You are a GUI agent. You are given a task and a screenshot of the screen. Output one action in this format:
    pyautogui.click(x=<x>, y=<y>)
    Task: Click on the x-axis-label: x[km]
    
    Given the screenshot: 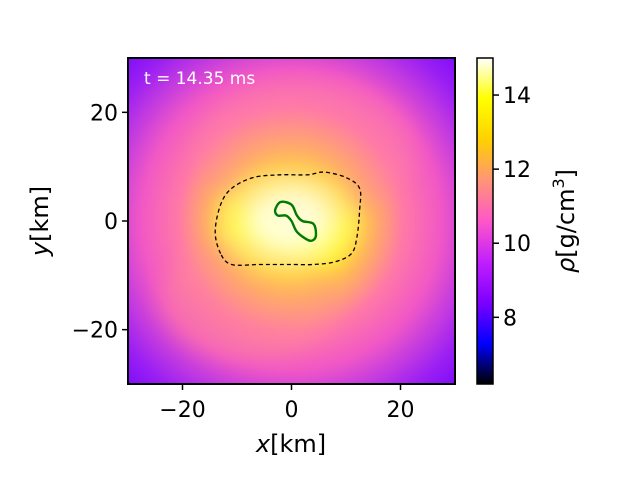 What is the action you would take?
    pyautogui.click(x=290, y=444)
    